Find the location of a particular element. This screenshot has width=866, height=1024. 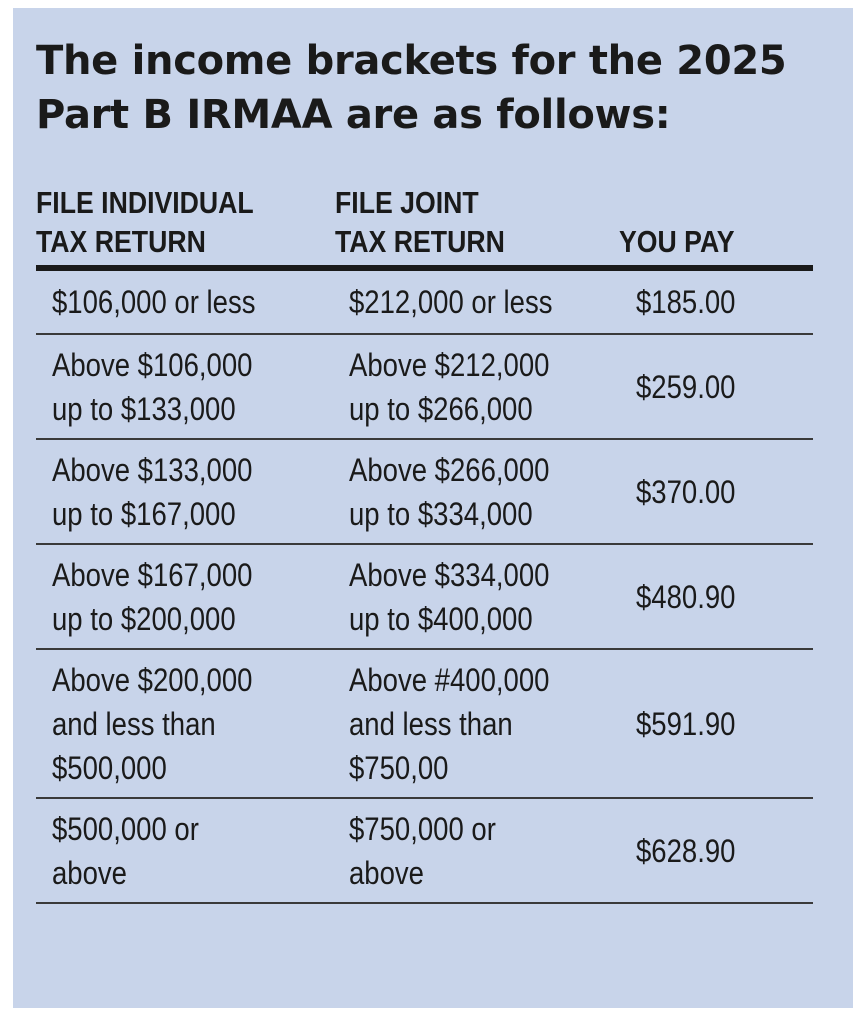

cell-line: up to $200,000 is located at coordinates (144, 618).